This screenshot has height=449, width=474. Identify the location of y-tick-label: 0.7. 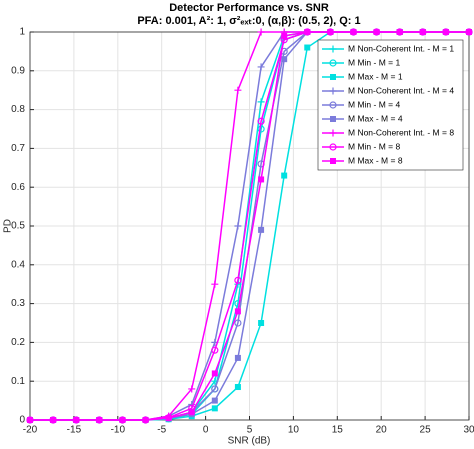
(18, 148).